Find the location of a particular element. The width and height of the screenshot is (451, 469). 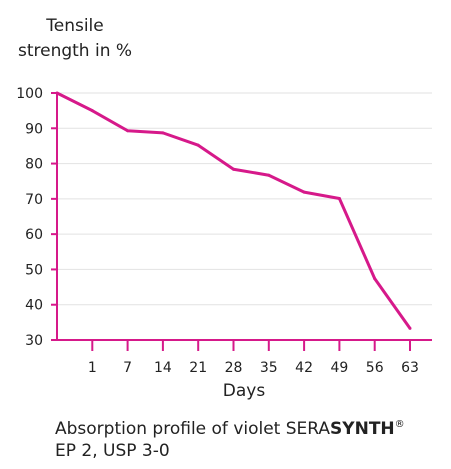

y-axis-ticks: 30 40 50 60 70 80 90 100 is located at coordinates (36, 217).